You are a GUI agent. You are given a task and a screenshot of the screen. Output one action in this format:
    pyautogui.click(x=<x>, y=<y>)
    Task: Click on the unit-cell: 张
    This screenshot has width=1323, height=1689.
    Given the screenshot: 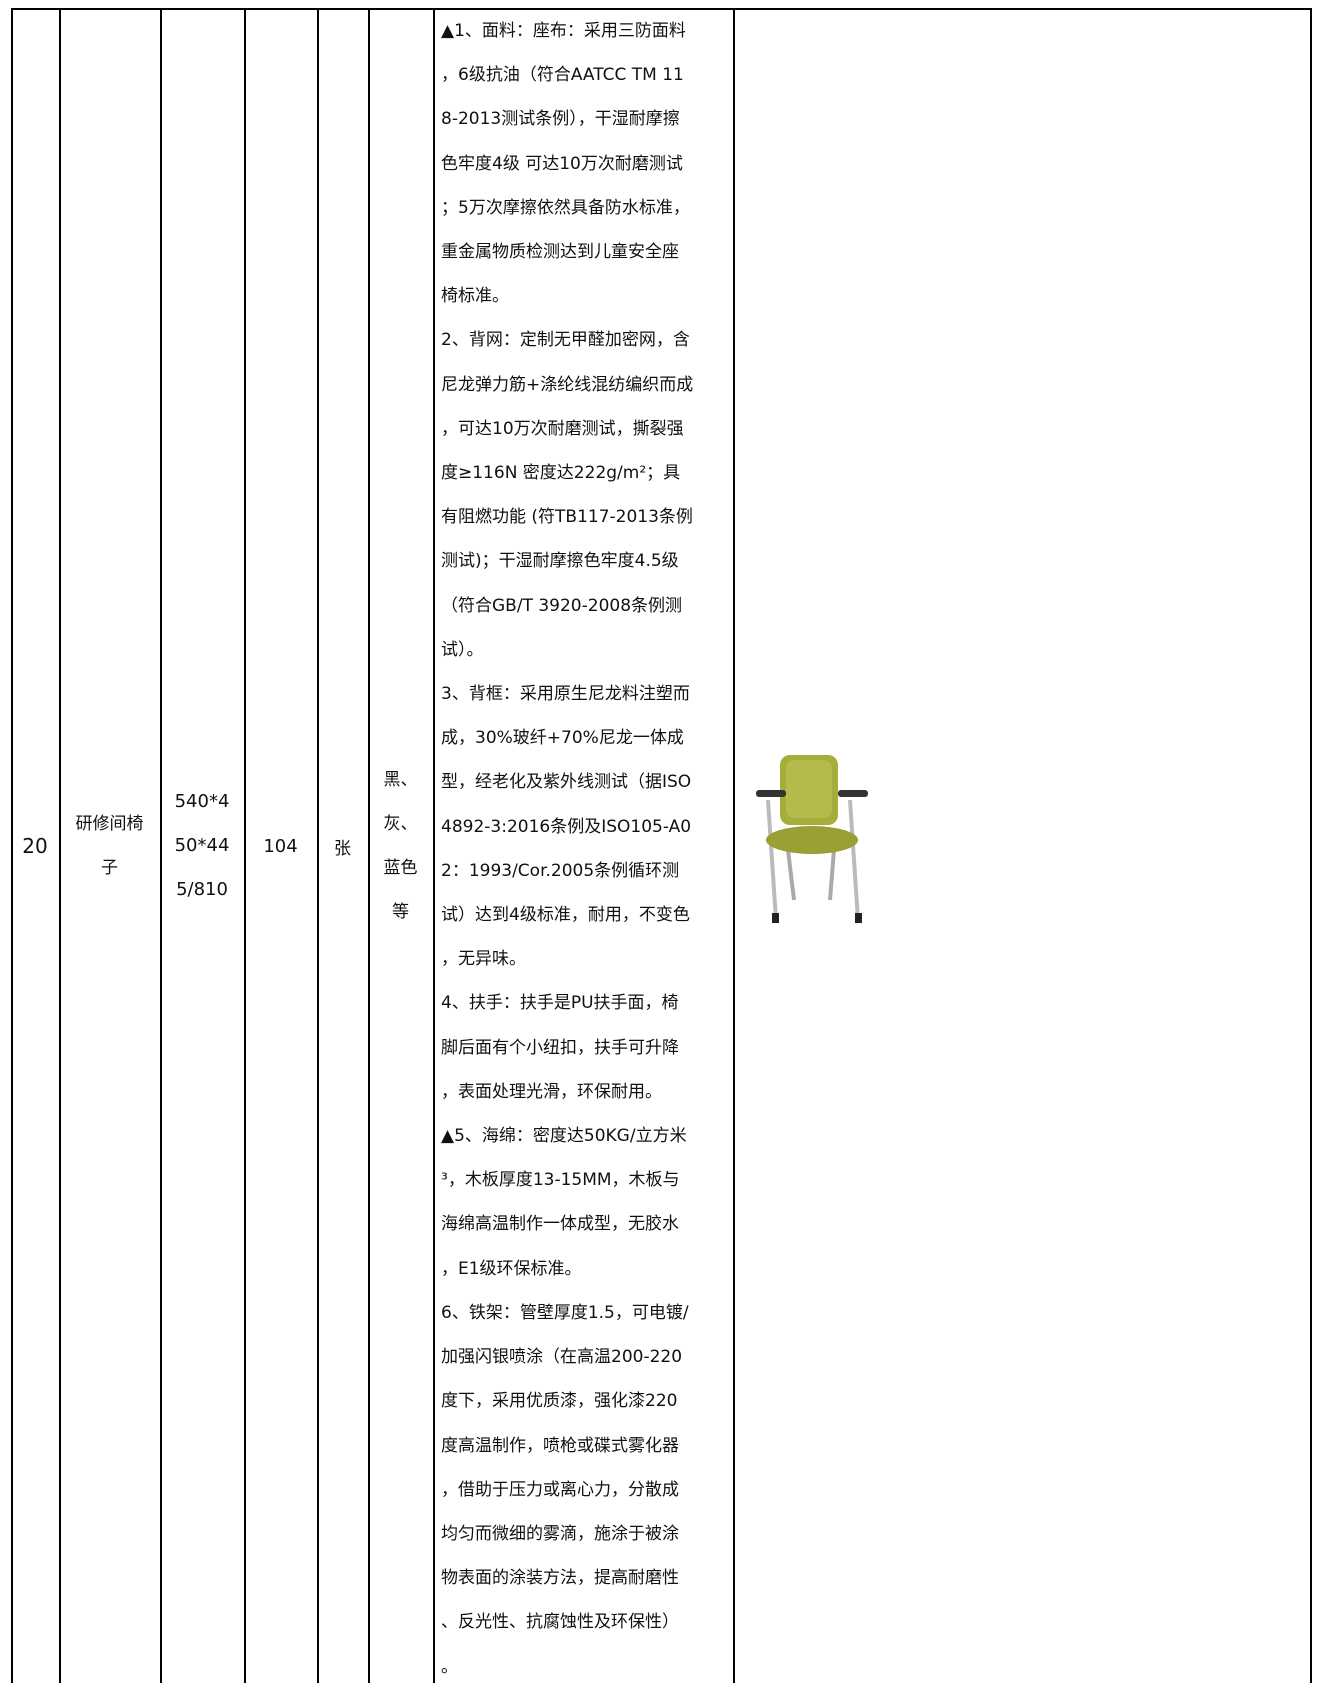 What is the action you would take?
    pyautogui.click(x=342, y=846)
    